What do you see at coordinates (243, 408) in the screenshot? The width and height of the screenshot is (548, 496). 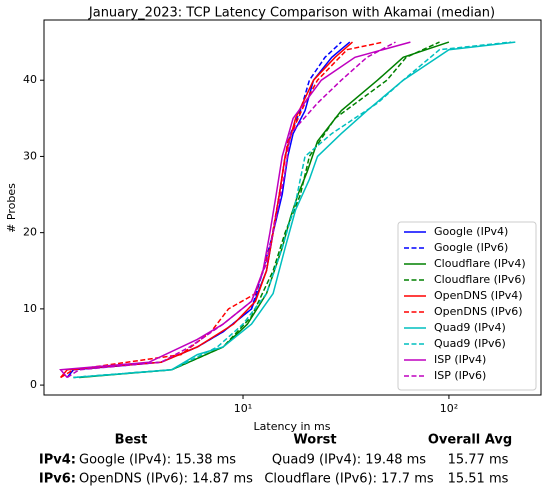 I see `x-tick-label: 10¹` at bounding box center [243, 408].